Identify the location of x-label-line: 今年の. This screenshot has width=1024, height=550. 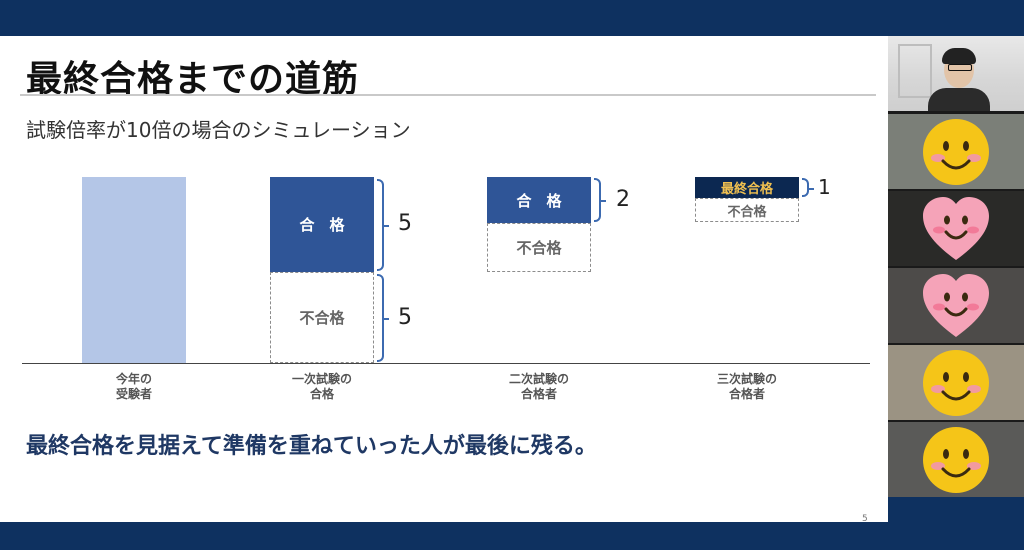
(133, 379).